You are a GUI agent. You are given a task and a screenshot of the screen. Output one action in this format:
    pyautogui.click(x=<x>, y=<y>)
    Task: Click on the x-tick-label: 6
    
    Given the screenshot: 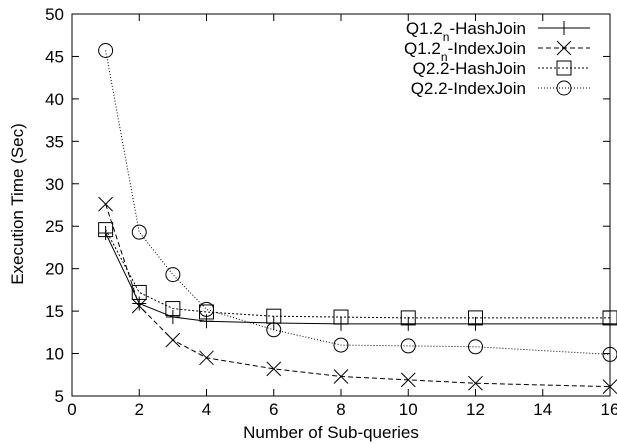 What is the action you would take?
    pyautogui.click(x=273, y=409)
    